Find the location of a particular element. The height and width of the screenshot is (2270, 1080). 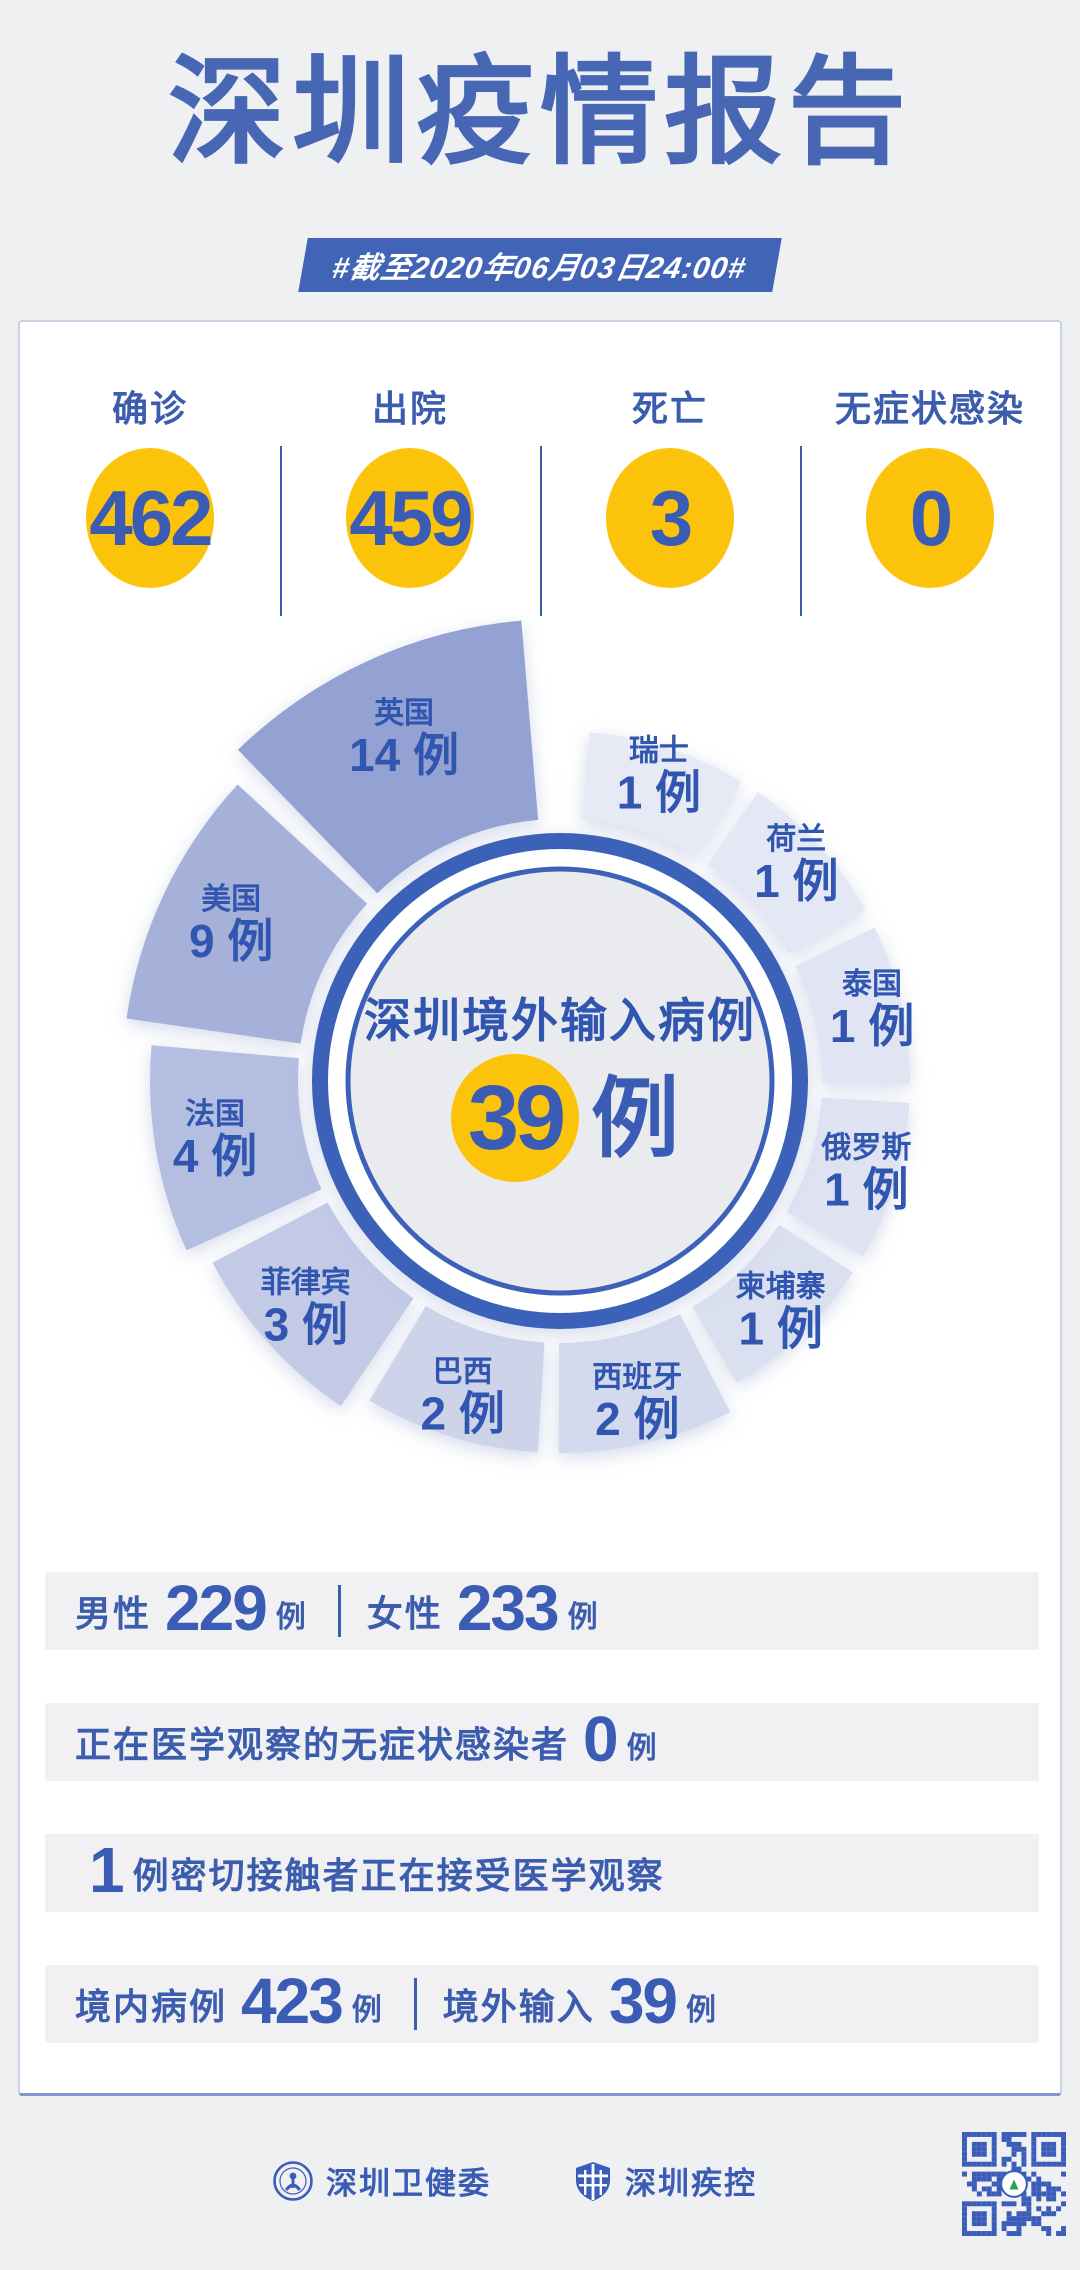

stat-circle: 0 is located at coordinates (930, 518).